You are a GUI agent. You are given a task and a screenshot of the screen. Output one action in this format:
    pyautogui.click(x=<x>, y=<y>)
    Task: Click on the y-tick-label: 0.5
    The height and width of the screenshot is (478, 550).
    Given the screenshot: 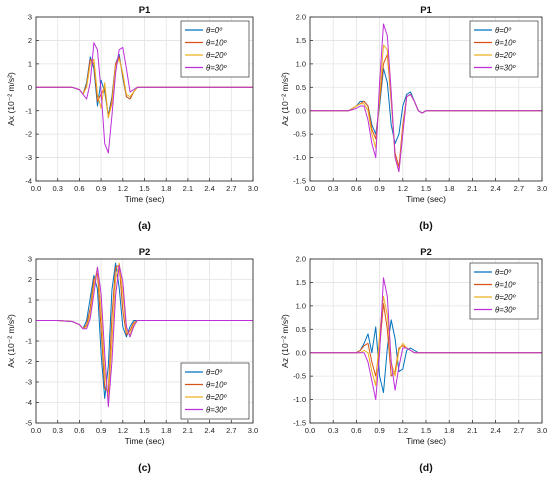 What is the action you would take?
    pyautogui.click(x=301, y=329)
    